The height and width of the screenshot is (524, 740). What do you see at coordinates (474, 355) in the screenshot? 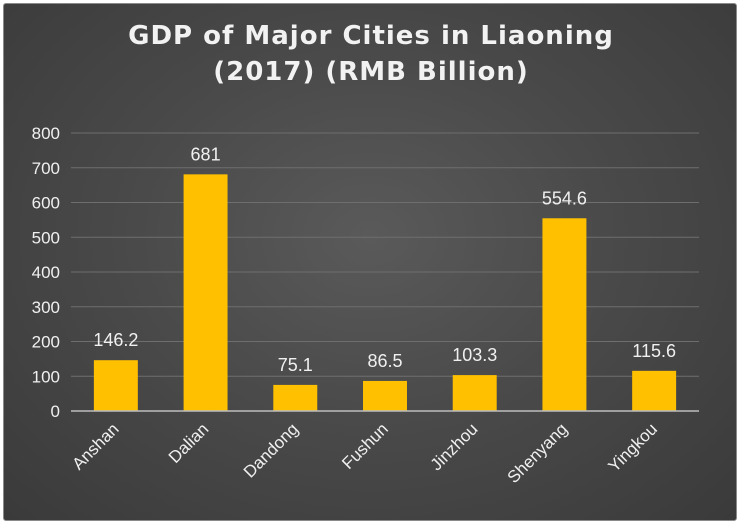
I see `data-label-jinzhou: 103.3` at bounding box center [474, 355].